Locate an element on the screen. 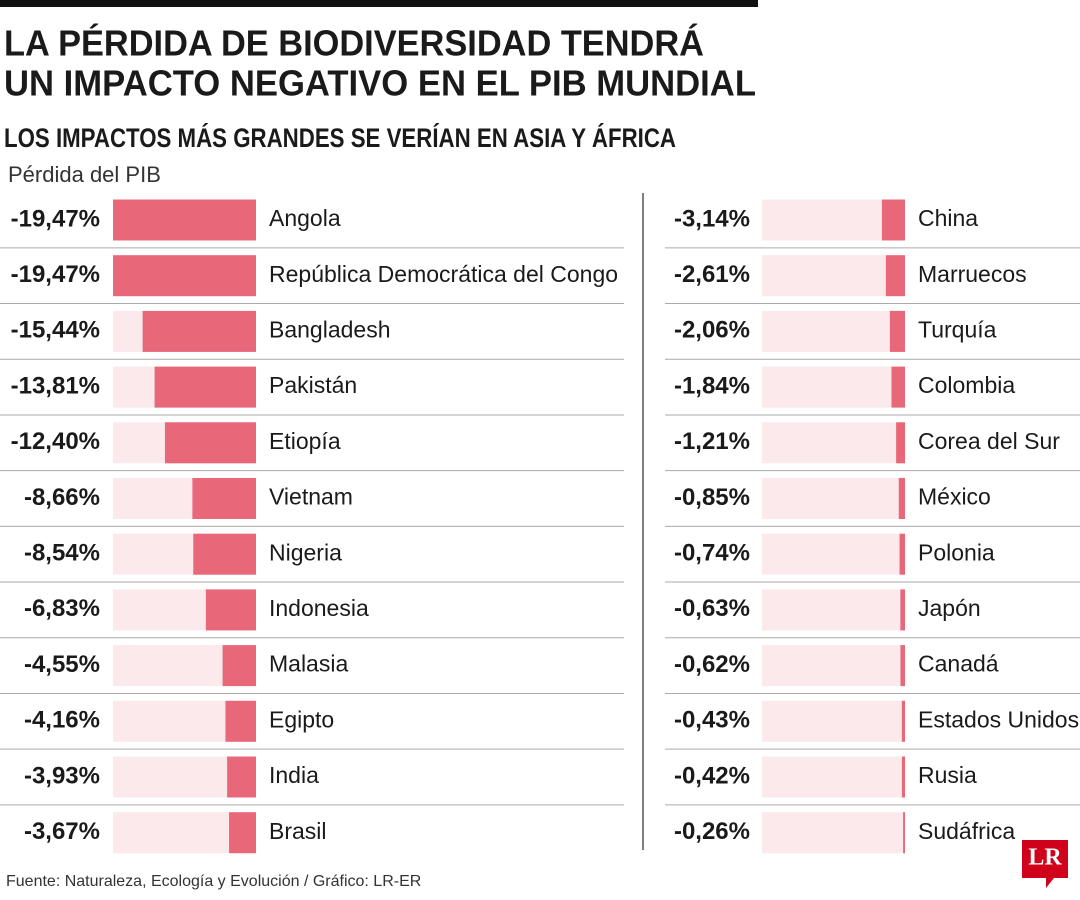  value-label: -1,21% is located at coordinates (712, 441).